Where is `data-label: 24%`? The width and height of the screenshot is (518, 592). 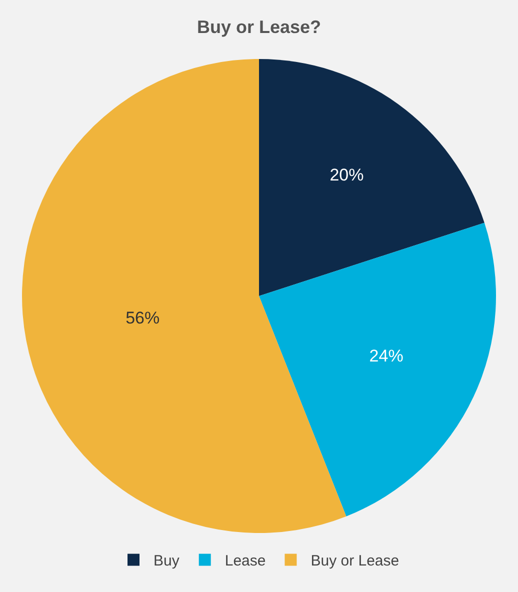
data-label: 24% is located at coordinates (386, 356).